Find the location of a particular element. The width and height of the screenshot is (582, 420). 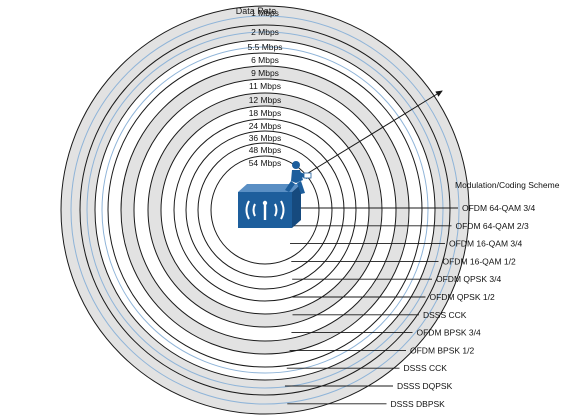

scheme-label: OFDM 16-QAM 3/4 is located at coordinates (485, 244).